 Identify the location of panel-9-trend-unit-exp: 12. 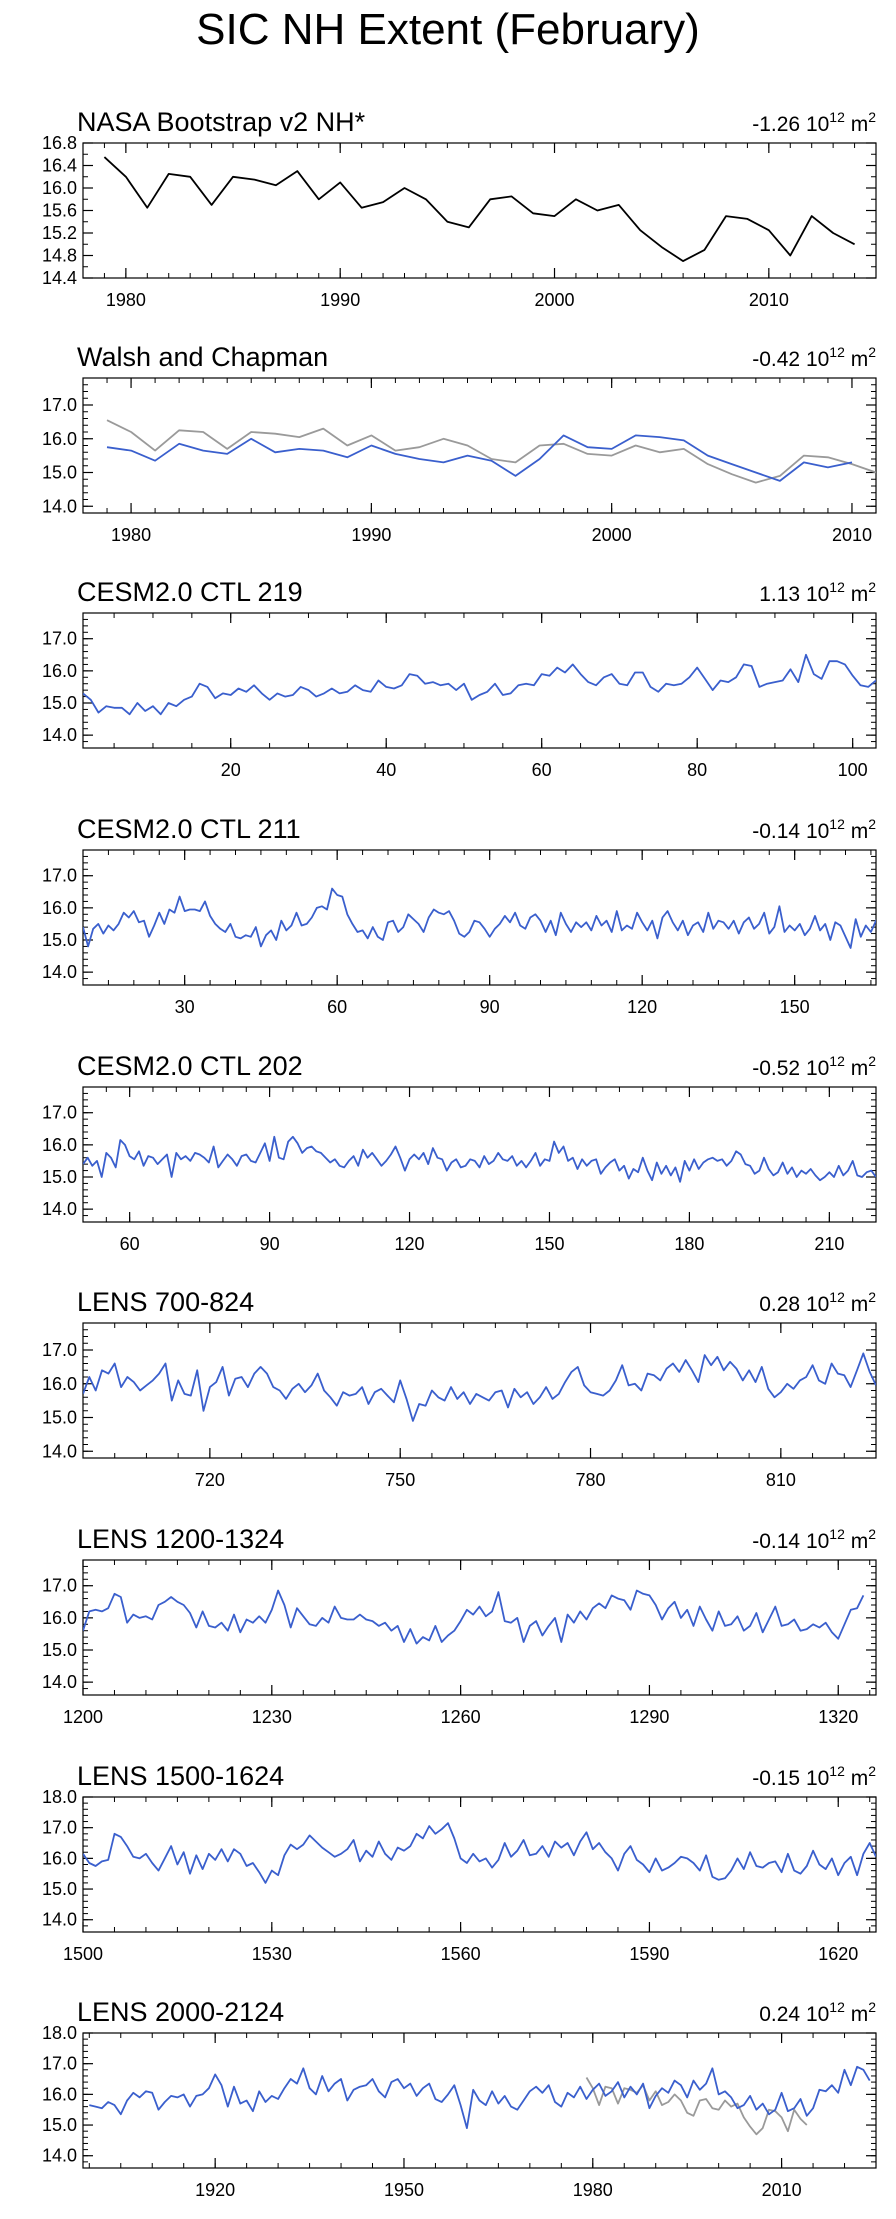
(837, 2007).